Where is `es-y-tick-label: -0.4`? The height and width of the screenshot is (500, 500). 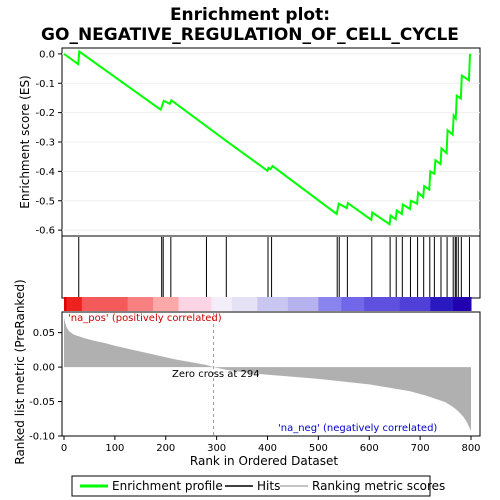
es-y-tick-label: -0.4 is located at coordinates (45, 172).